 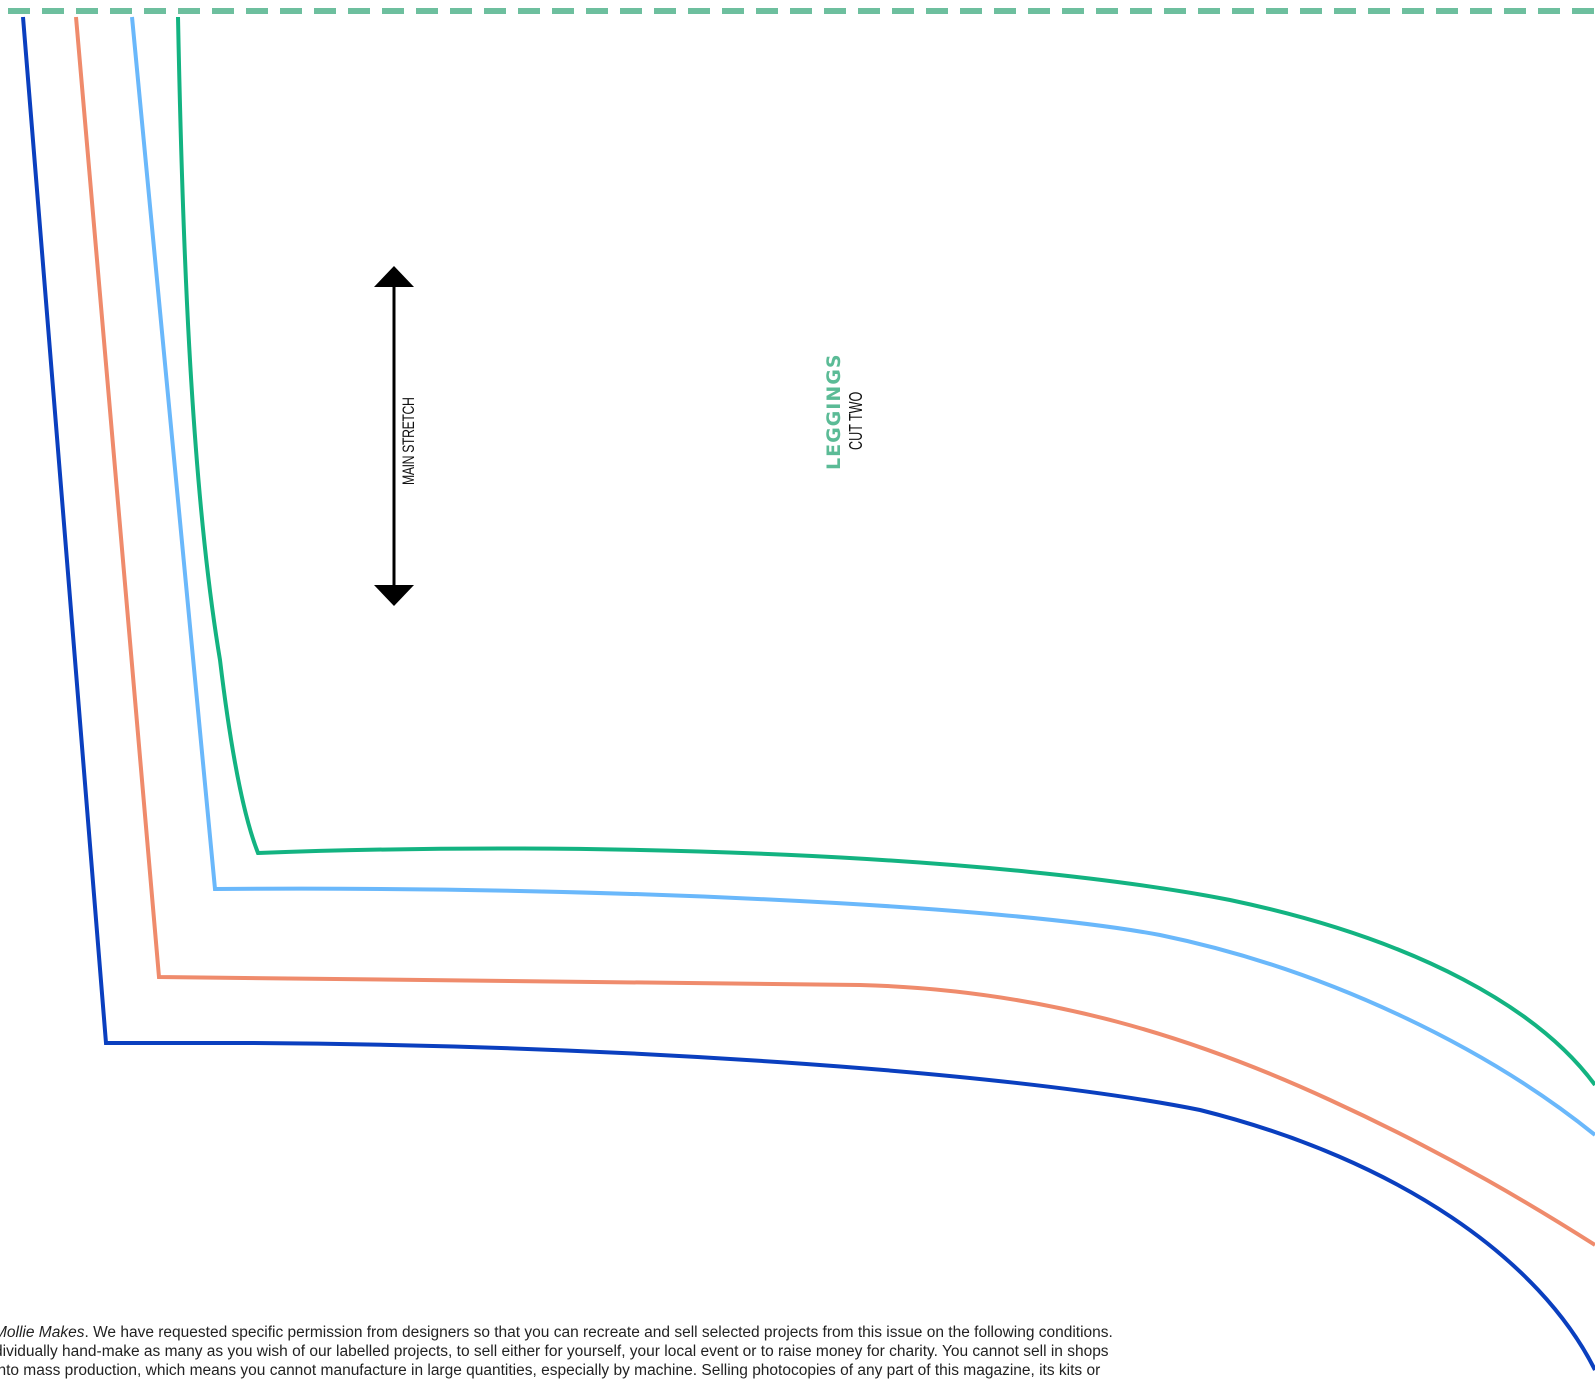 What do you see at coordinates (42, 1332) in the screenshot?
I see `magazine-name: Mollie Makes` at bounding box center [42, 1332].